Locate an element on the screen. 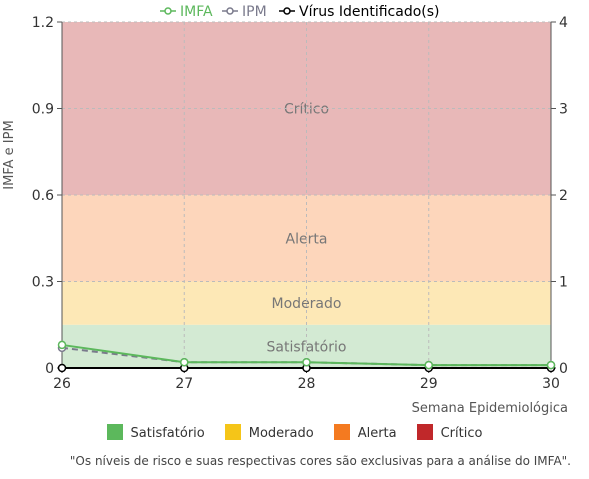 The image size is (589, 479). risk-label-0: Satisfatório is located at coordinates (167, 433).